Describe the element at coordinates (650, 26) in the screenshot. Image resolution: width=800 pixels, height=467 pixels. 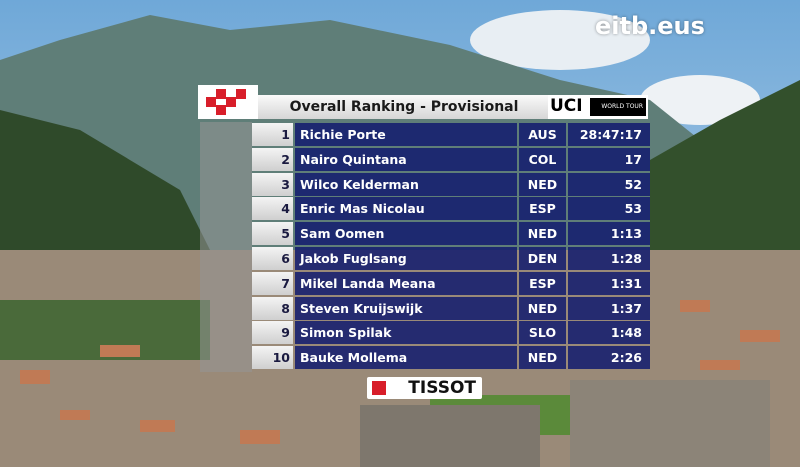
I see `broadcaster-logo: eitb.eus` at that location.